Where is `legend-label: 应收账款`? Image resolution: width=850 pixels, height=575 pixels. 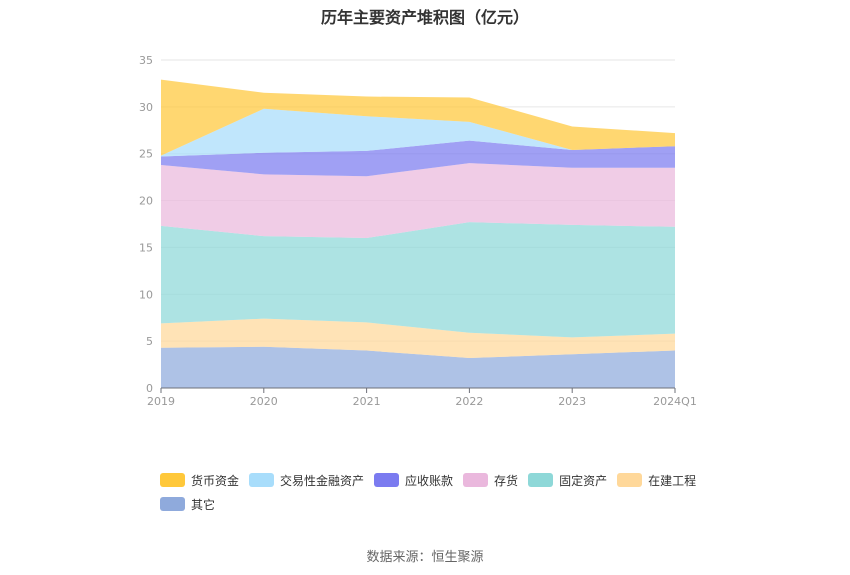
legend-label: 应收账款 is located at coordinates (429, 480).